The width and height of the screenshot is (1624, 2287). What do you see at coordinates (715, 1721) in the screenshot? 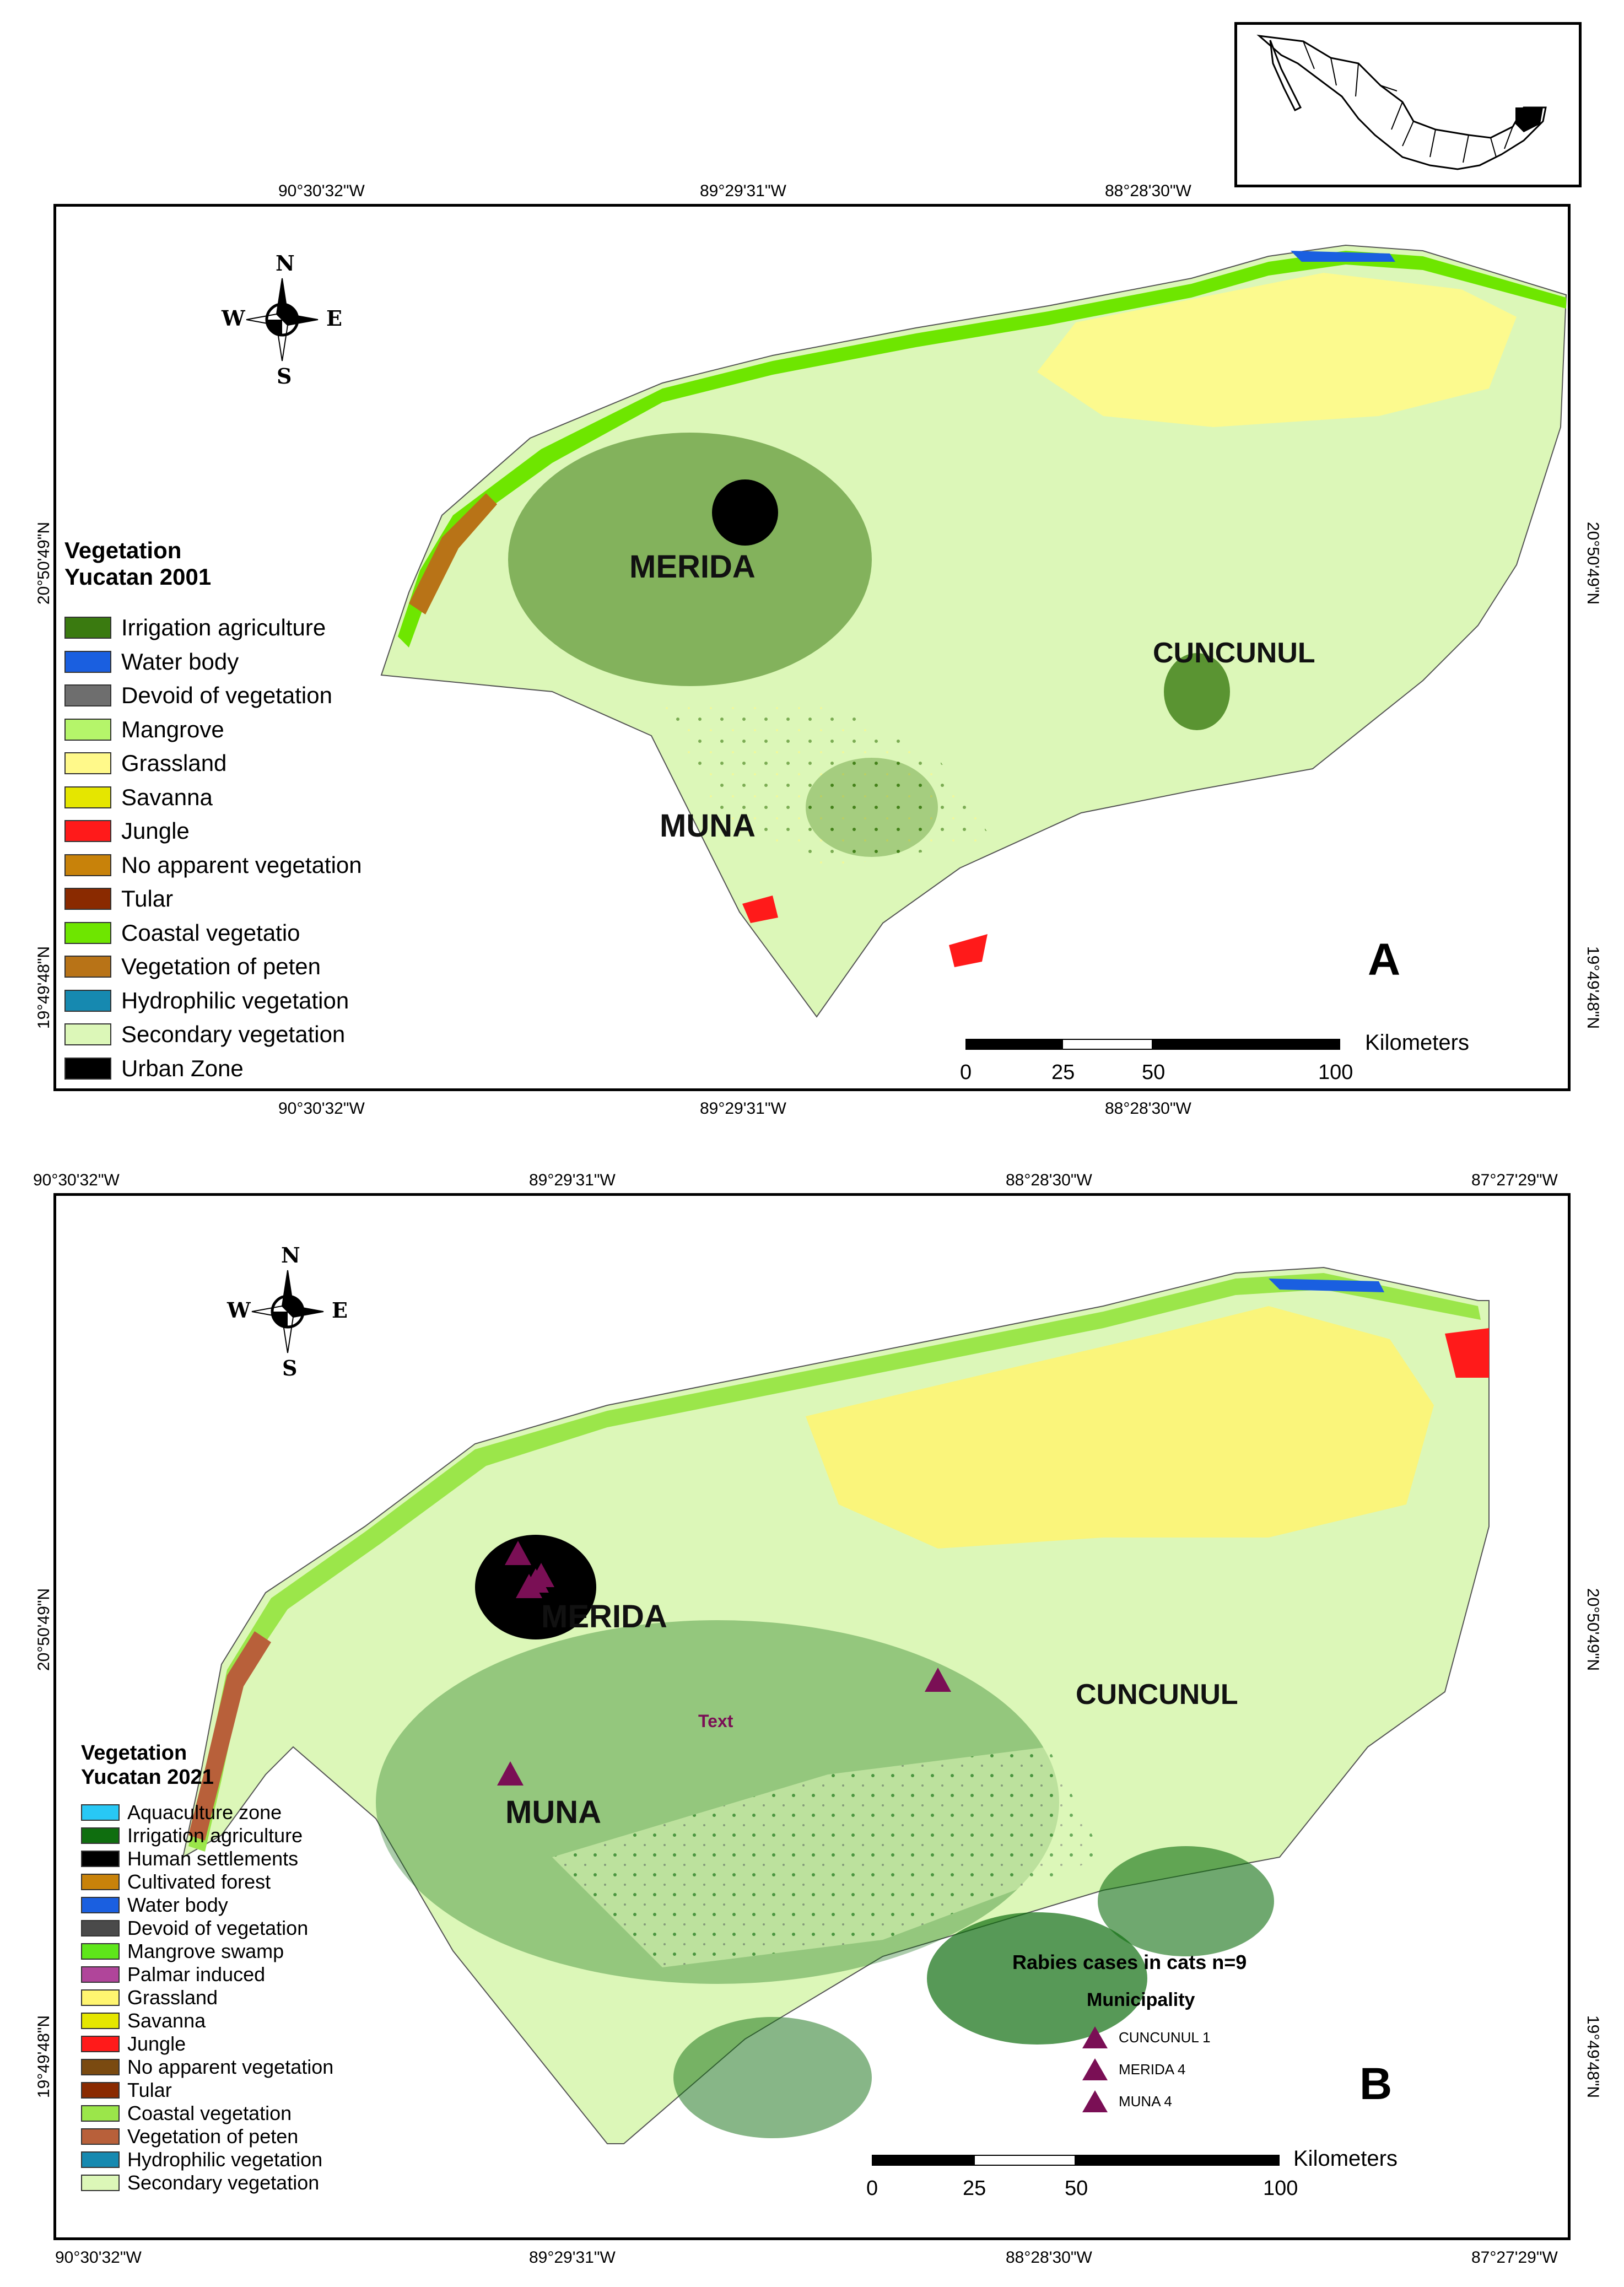
I see `place-text-label: Text` at bounding box center [715, 1721].